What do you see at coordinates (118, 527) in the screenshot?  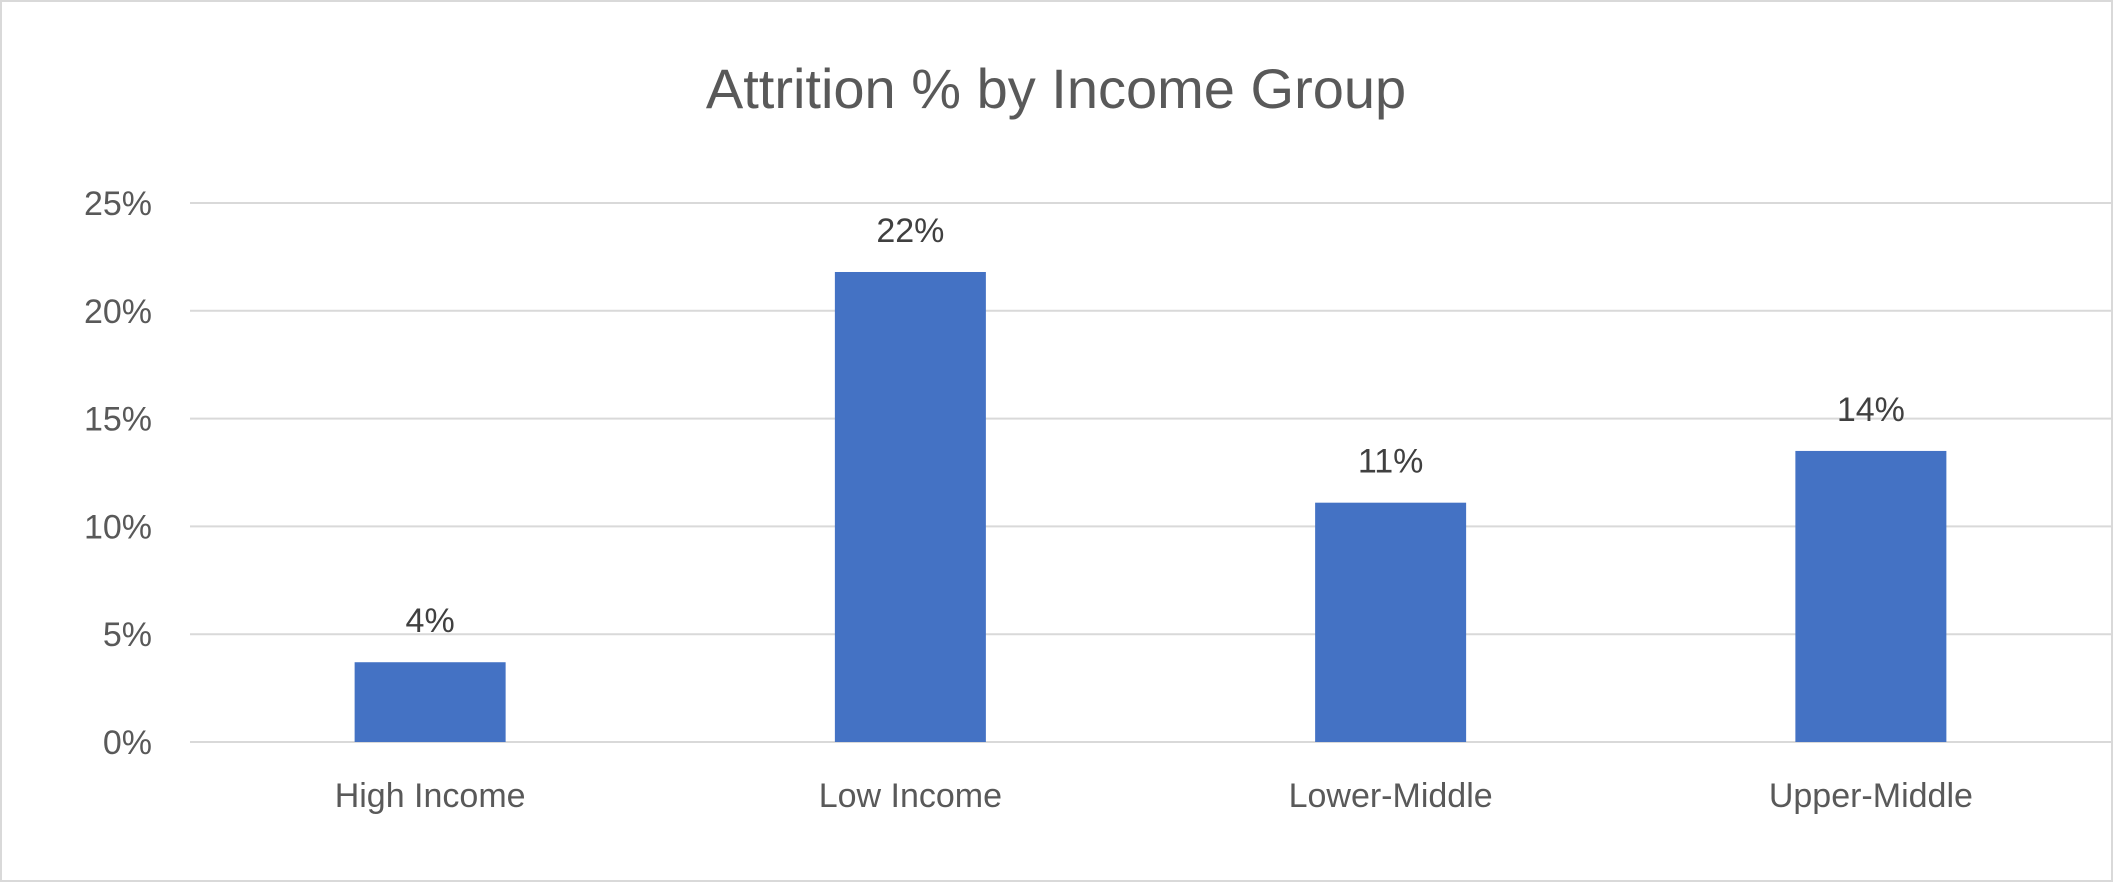 I see `y-tick-label: 10%` at bounding box center [118, 527].